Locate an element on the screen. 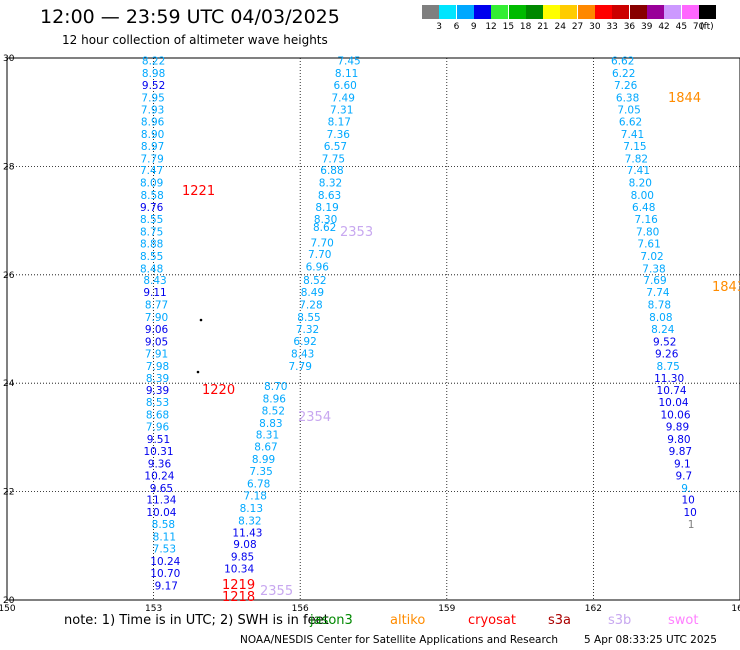  legend-label: 9 is located at coordinates (473, 27).